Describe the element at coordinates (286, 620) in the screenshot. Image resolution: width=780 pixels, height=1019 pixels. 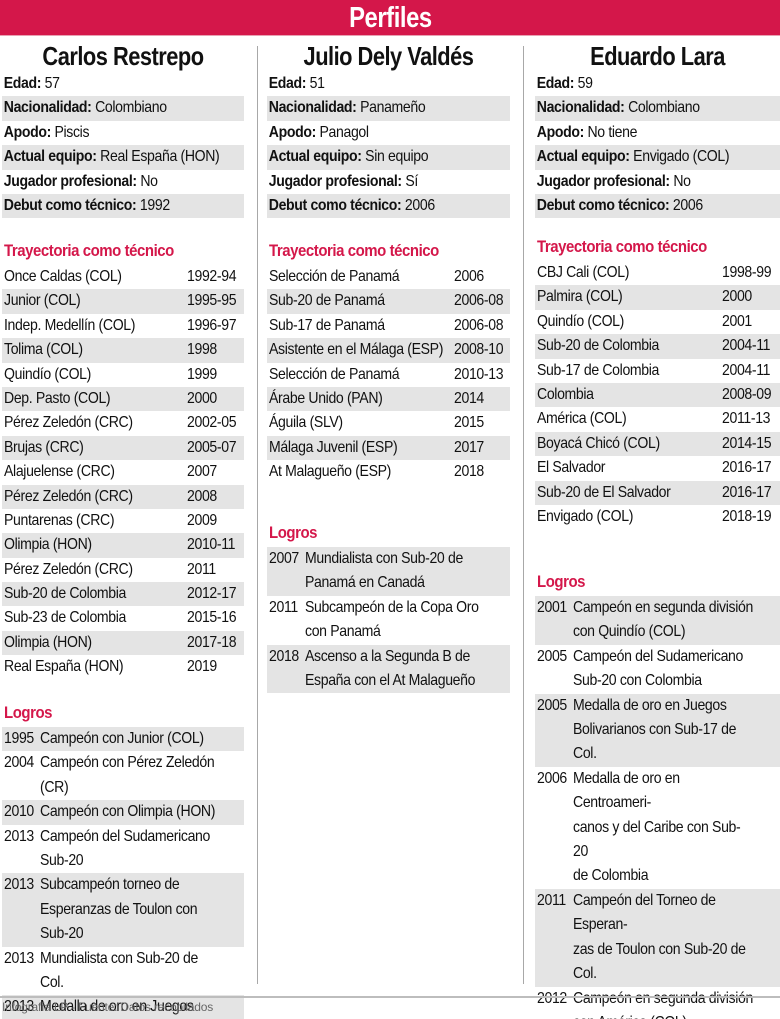
I see `logro-year: 2011` at that location.